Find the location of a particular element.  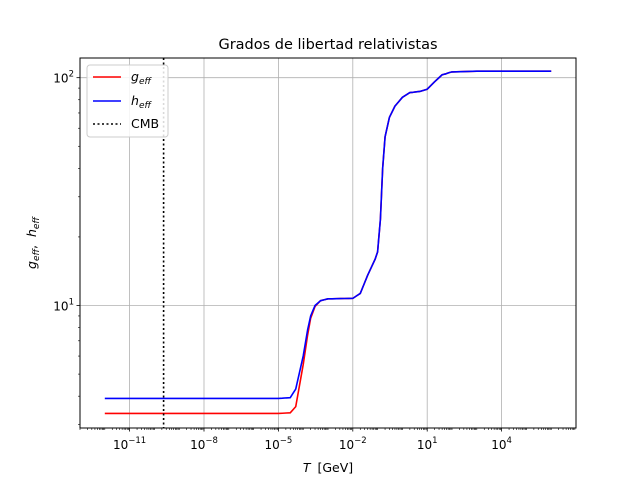

y-tick-label: 10² is located at coordinates (63, 78).